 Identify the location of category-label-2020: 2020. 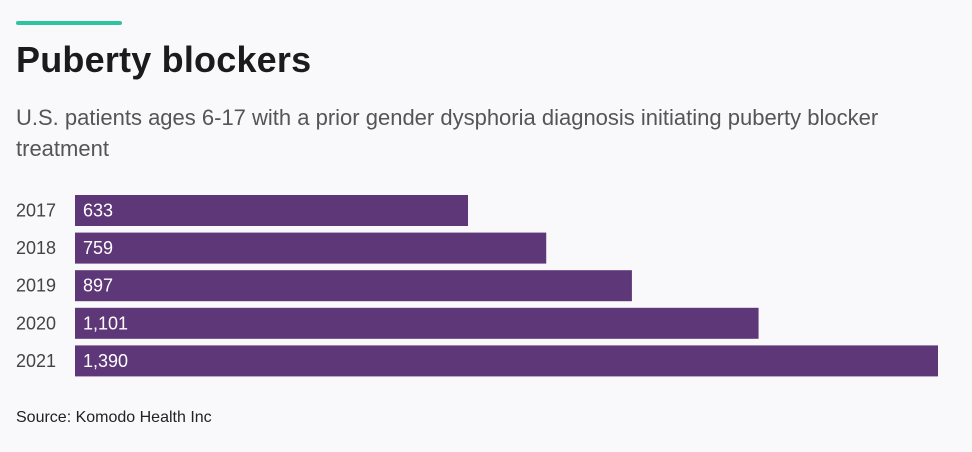
(36, 323).